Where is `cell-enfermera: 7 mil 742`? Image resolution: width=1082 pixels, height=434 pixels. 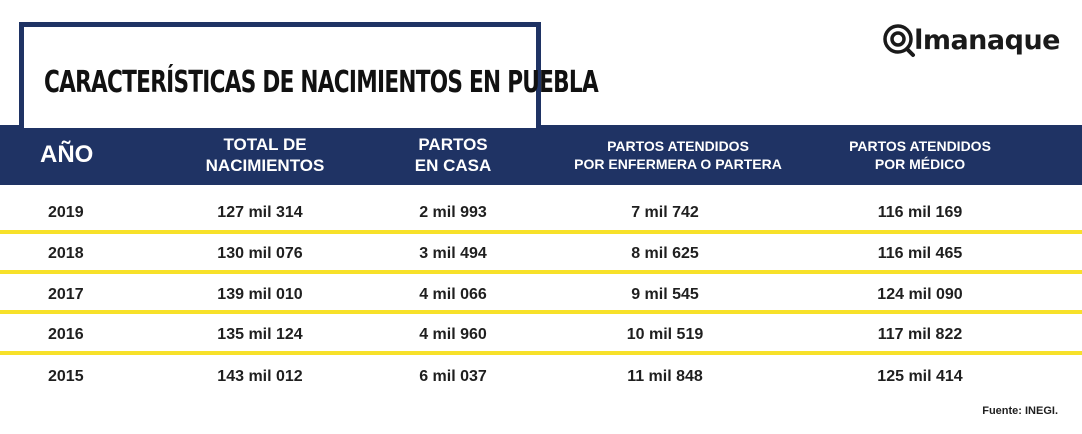
cell-enfermera: 7 mil 742 is located at coordinates (665, 212).